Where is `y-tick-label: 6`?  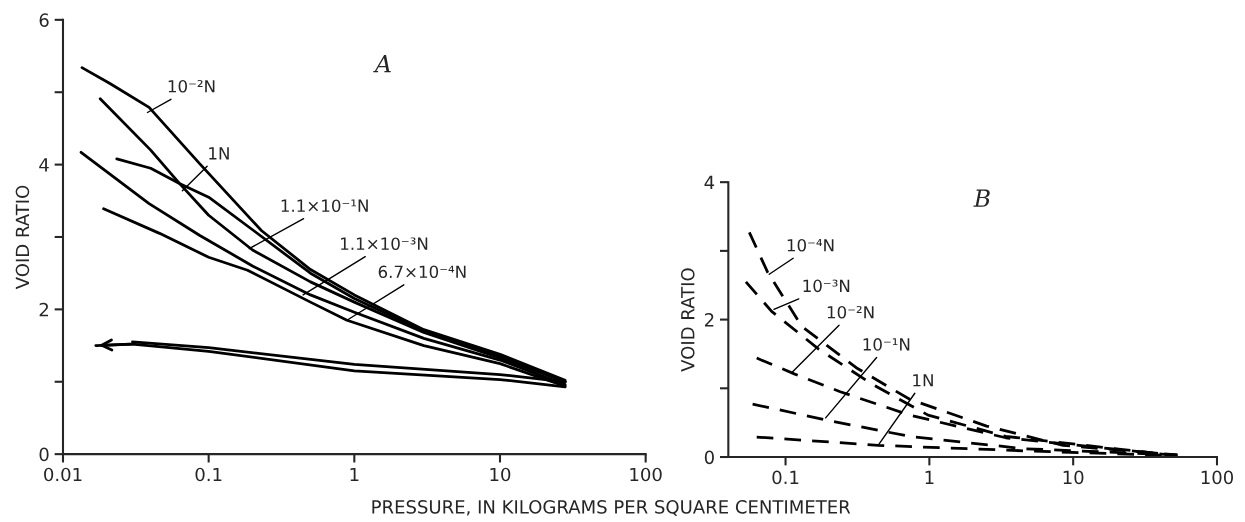 y-tick-label: 6 is located at coordinates (44, 20).